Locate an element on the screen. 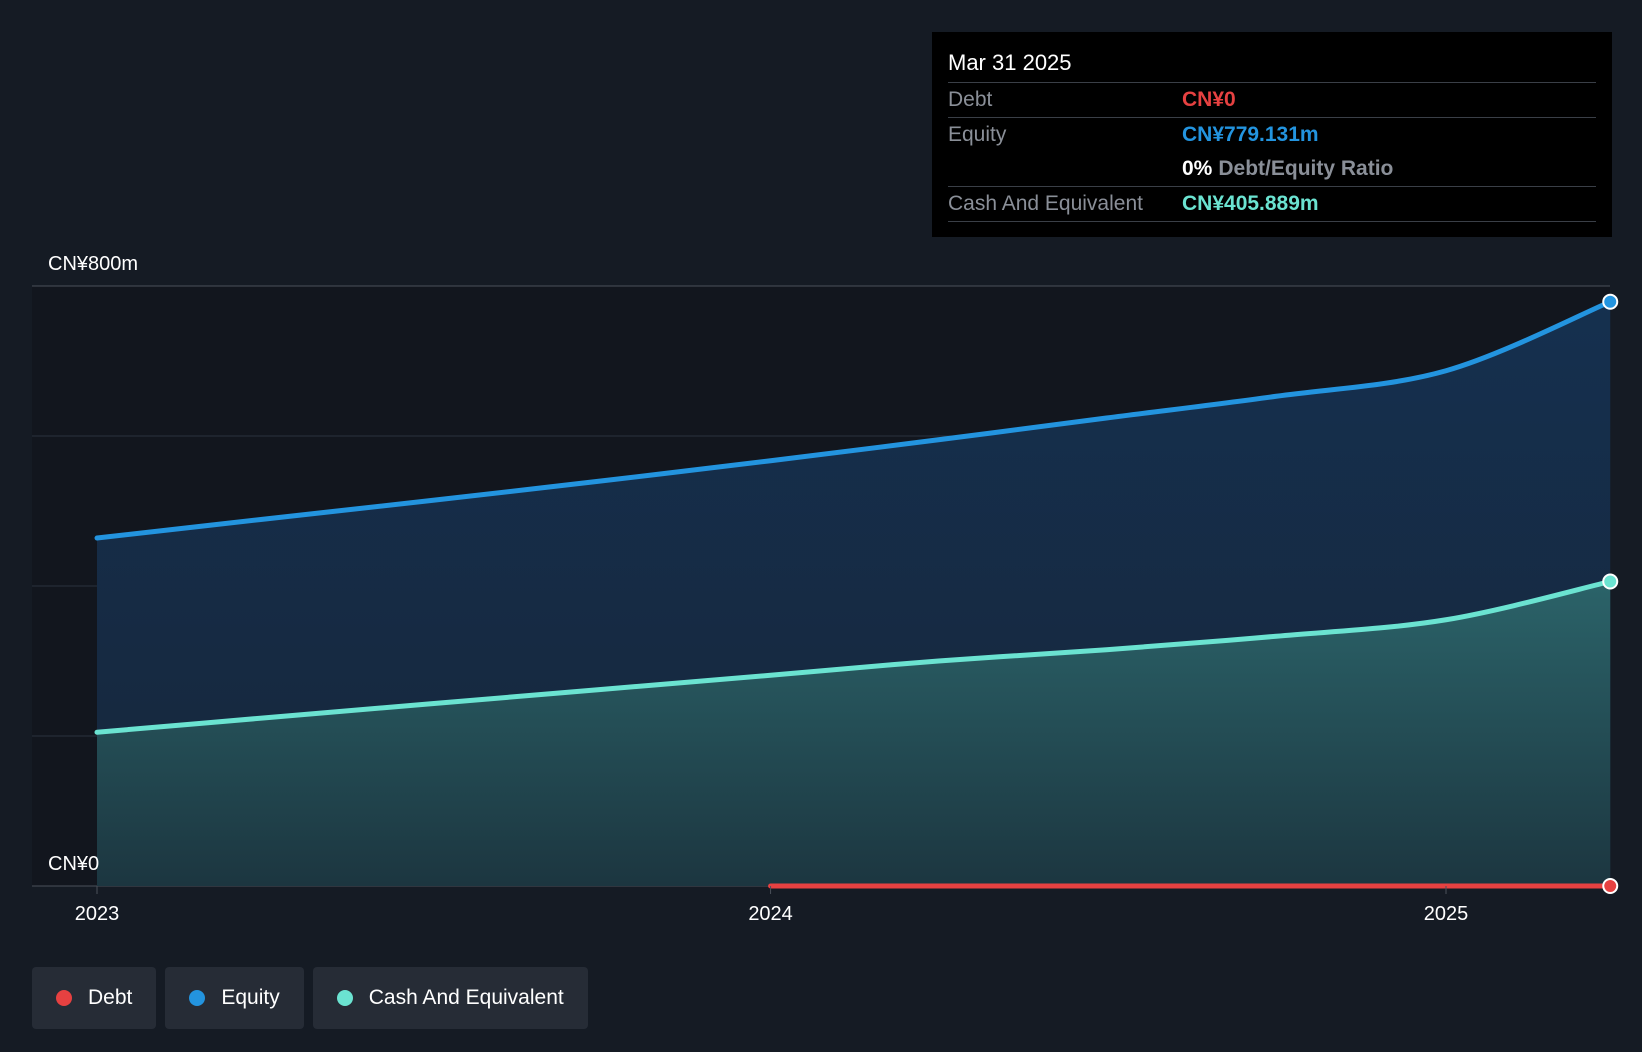 The width and height of the screenshot is (1642, 1052). tooltip-debt-row: Debt CN¥0 is located at coordinates (1272, 100).